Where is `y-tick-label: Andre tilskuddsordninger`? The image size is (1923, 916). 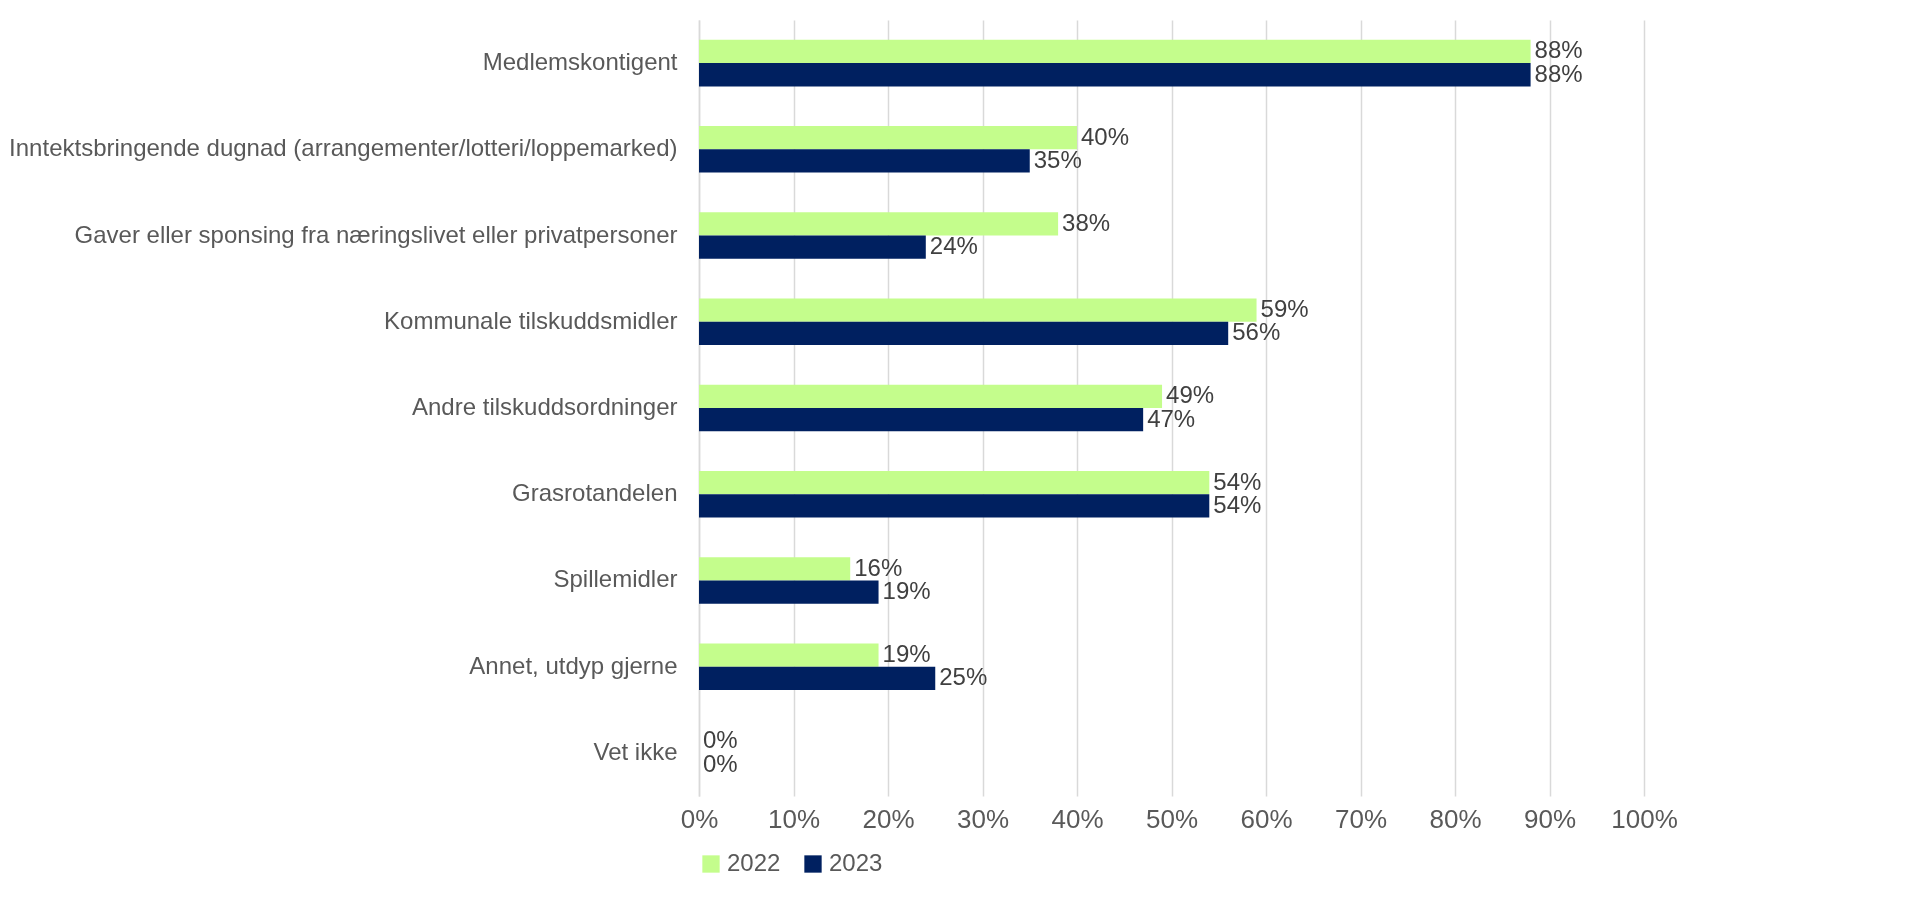 y-tick-label: Andre tilskuddsordninger is located at coordinates (545, 406).